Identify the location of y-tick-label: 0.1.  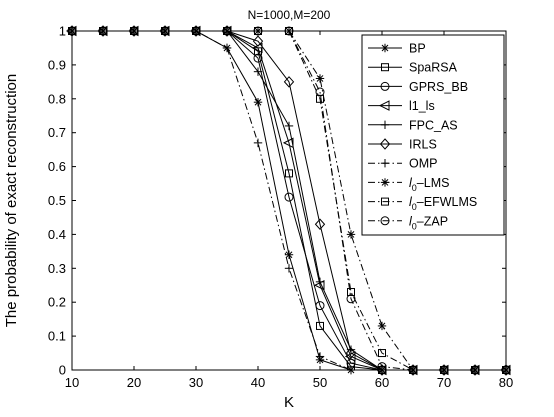
(57, 336).